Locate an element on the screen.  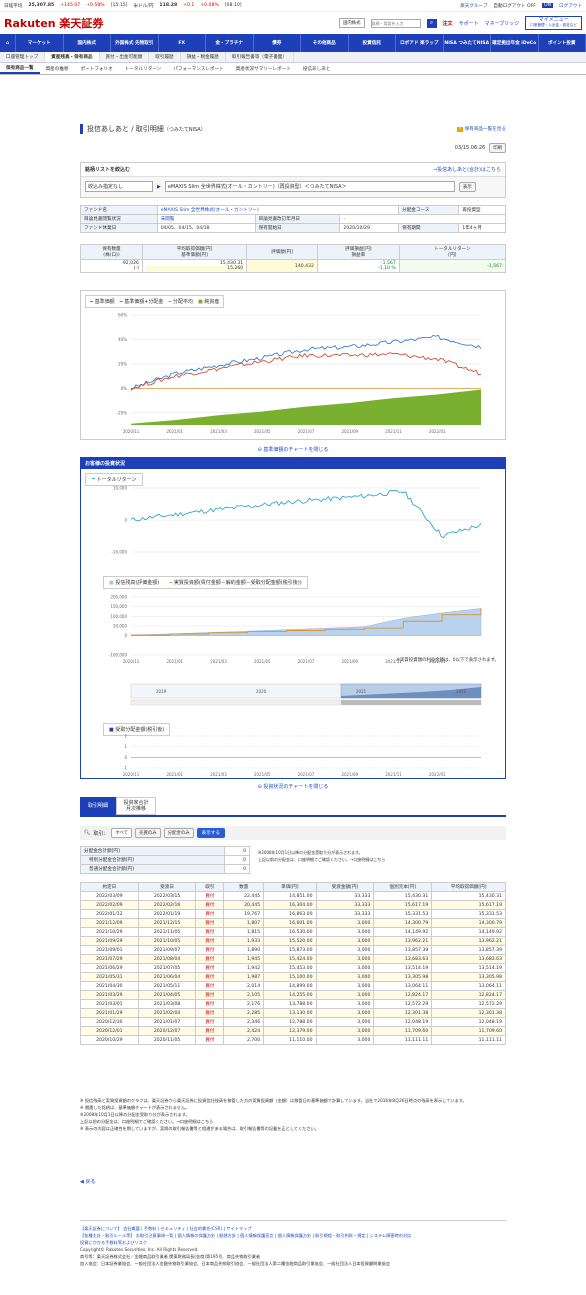
nav-ideco: 確定拠出年金 iDeCo is located at coordinates (515, 43).